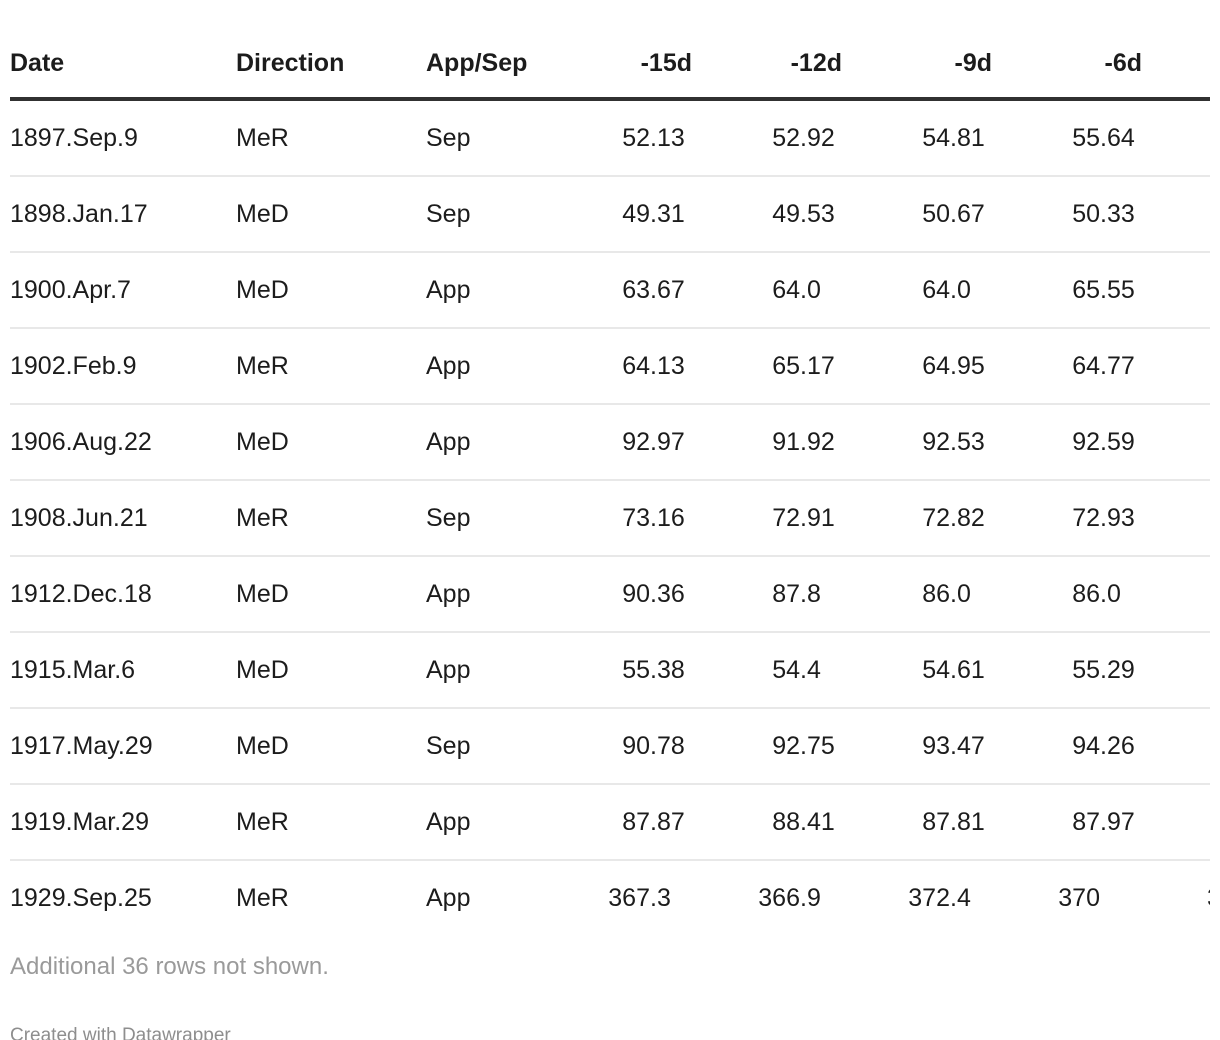  I want to click on table-cell: 50.67, so click(917, 214).